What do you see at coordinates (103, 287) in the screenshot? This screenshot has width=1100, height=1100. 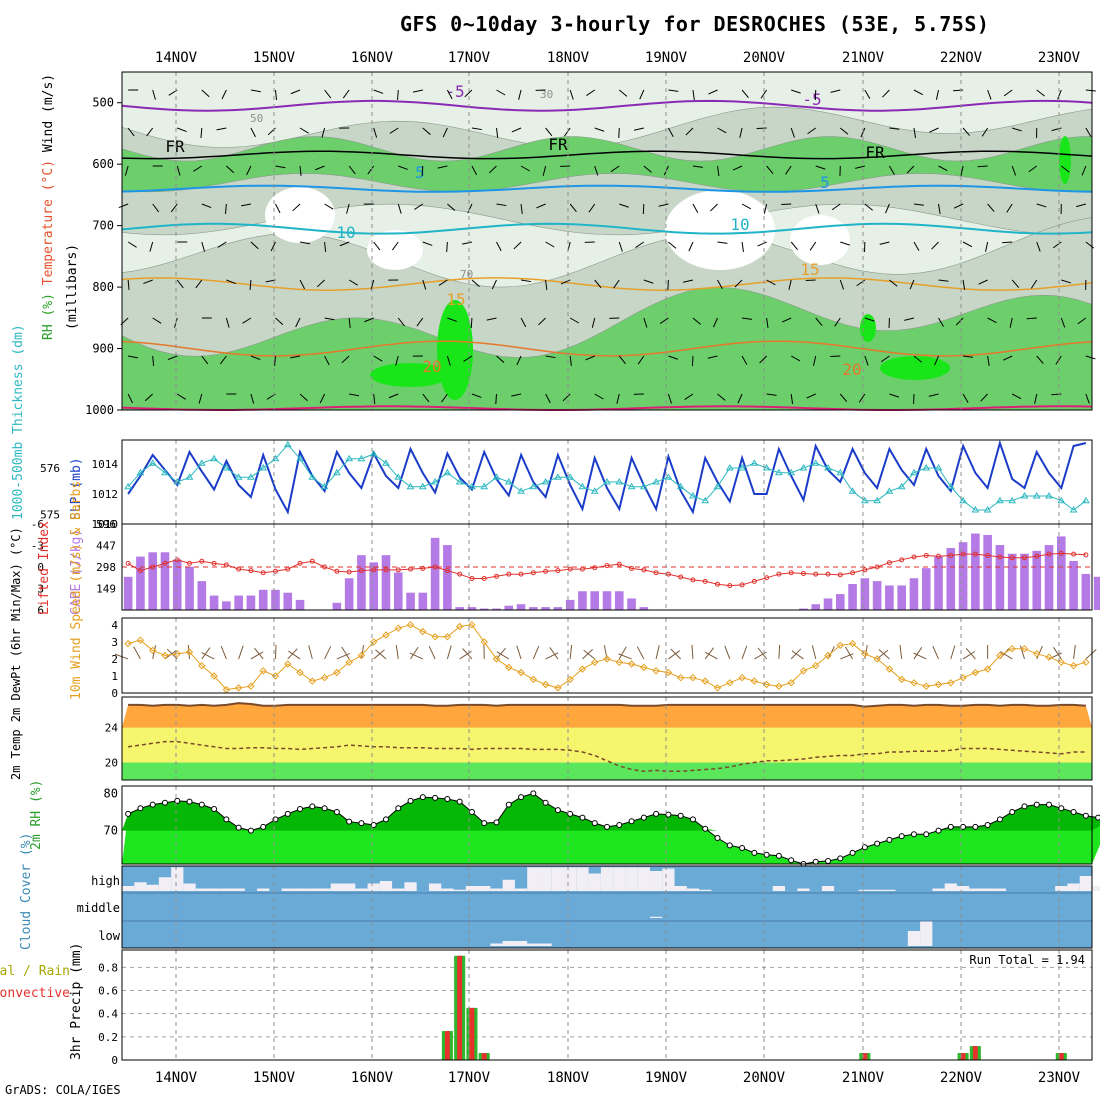 I see `upper-ytick-label: 800` at bounding box center [103, 287].